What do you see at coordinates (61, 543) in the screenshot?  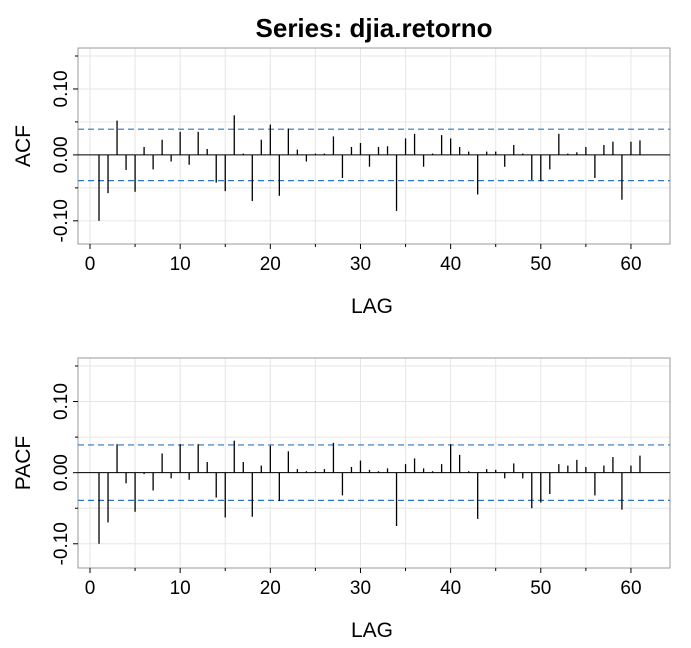 I see `pacf-y-tick-label: -0.10` at bounding box center [61, 543].